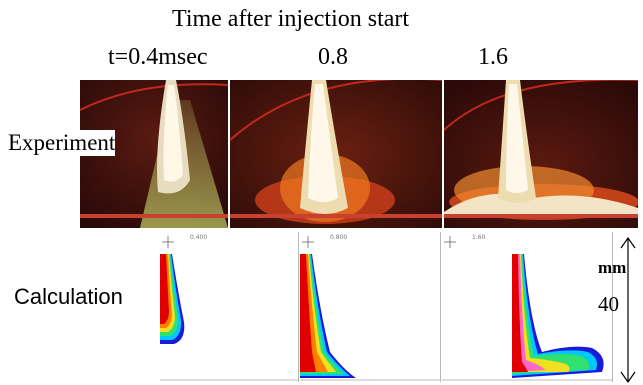 This screenshot has width=643, height=385. I want to click on calculation-panel-1: 0.400, so click(229, 307).